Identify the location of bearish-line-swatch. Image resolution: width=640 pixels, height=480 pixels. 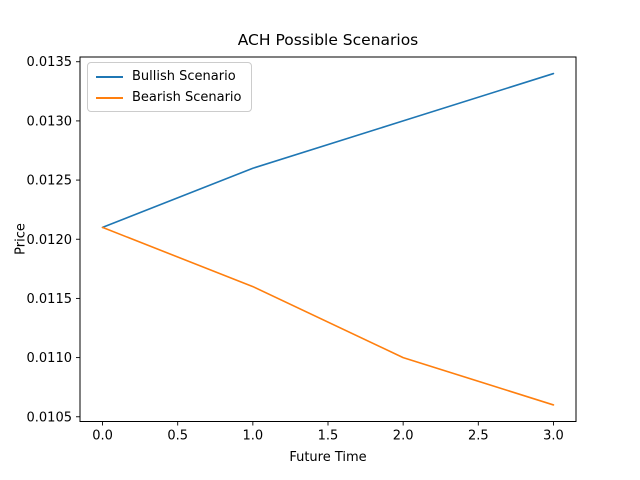
(109, 97).